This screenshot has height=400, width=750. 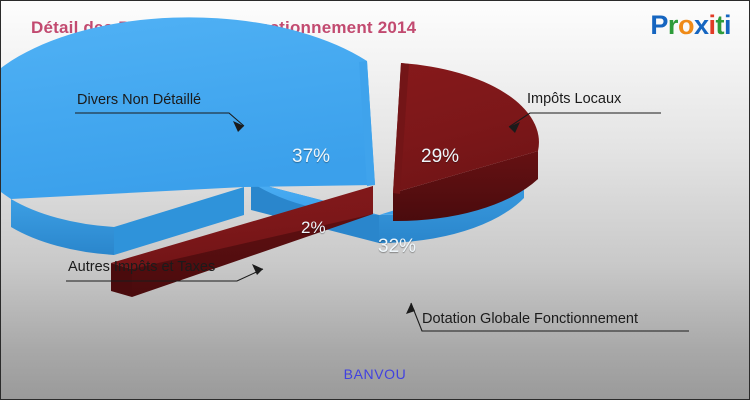 What do you see at coordinates (160, 119) in the screenshot?
I see `leader-line-divers` at bounding box center [160, 119].